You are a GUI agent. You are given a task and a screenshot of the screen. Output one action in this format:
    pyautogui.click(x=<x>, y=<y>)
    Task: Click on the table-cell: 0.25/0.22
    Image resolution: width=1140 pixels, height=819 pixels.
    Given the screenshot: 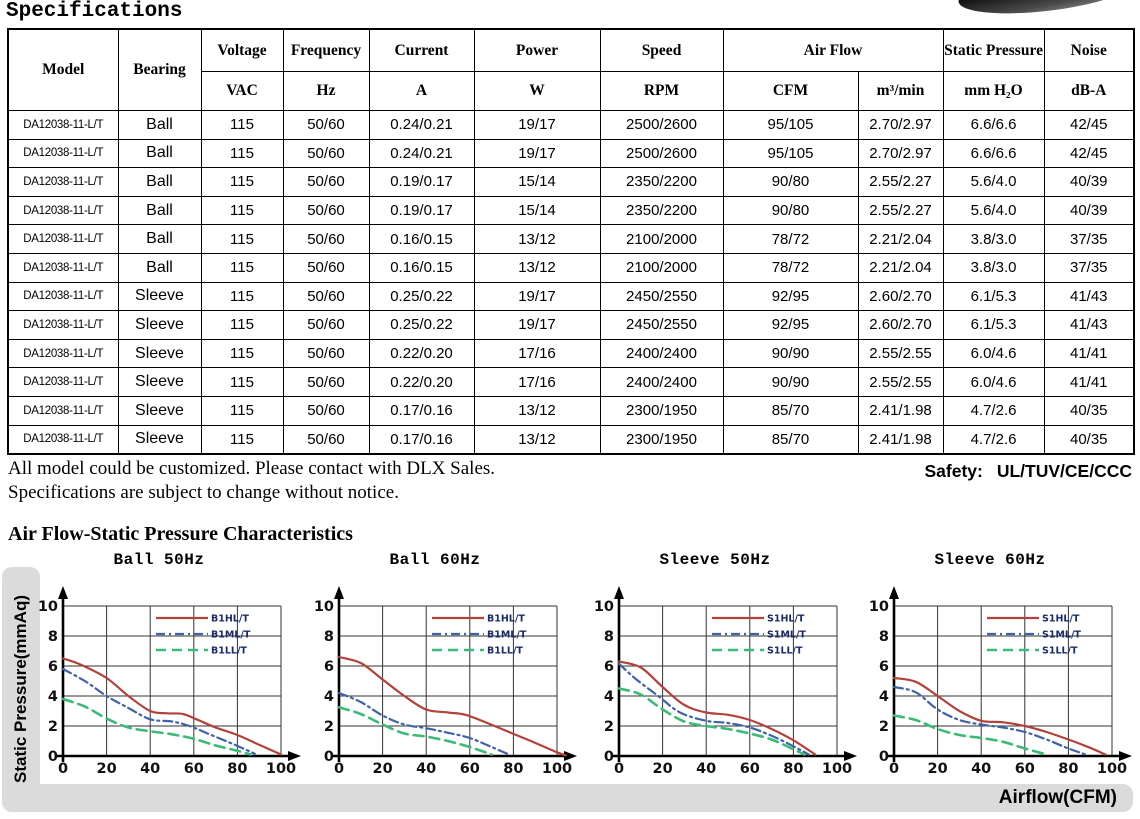 What is the action you would take?
    pyautogui.click(x=421, y=296)
    